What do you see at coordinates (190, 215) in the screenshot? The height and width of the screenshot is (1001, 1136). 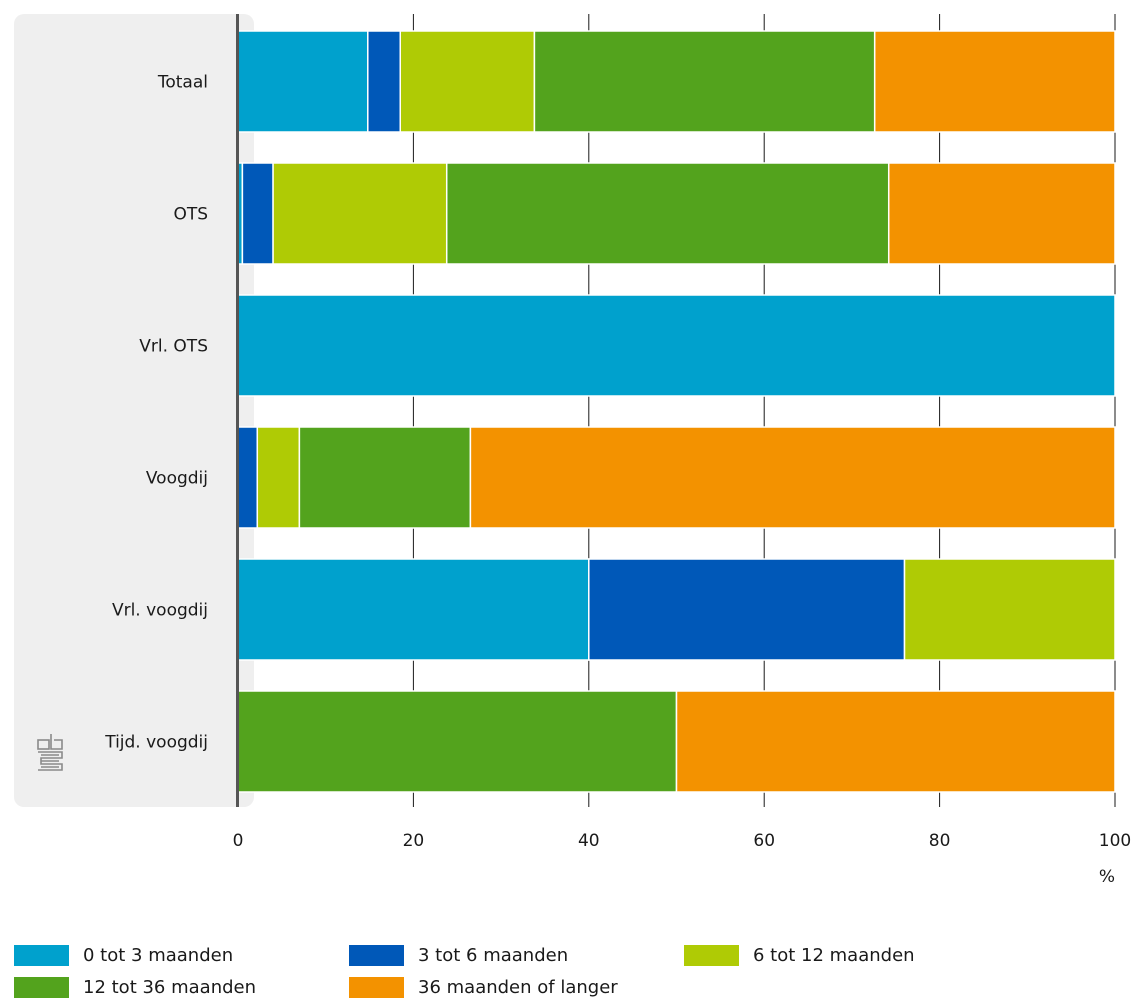 I see `category-label: OTS` at bounding box center [190, 215].